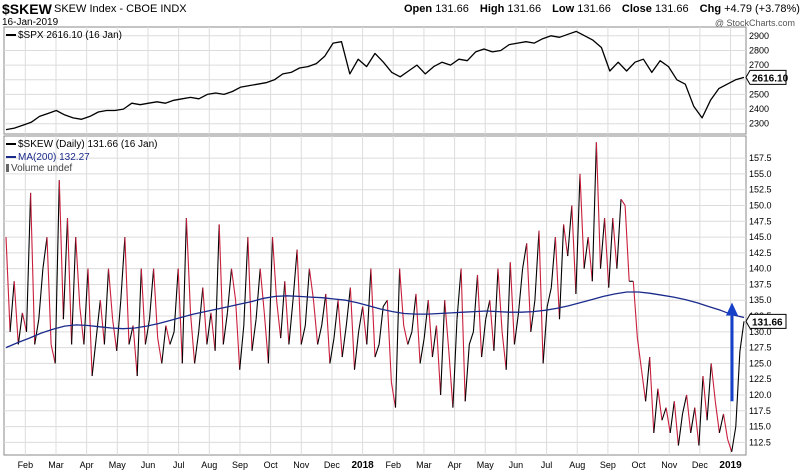  Describe the element at coordinates (332, 465) in the screenshot. I see `x-tick-label: Dec` at that location.